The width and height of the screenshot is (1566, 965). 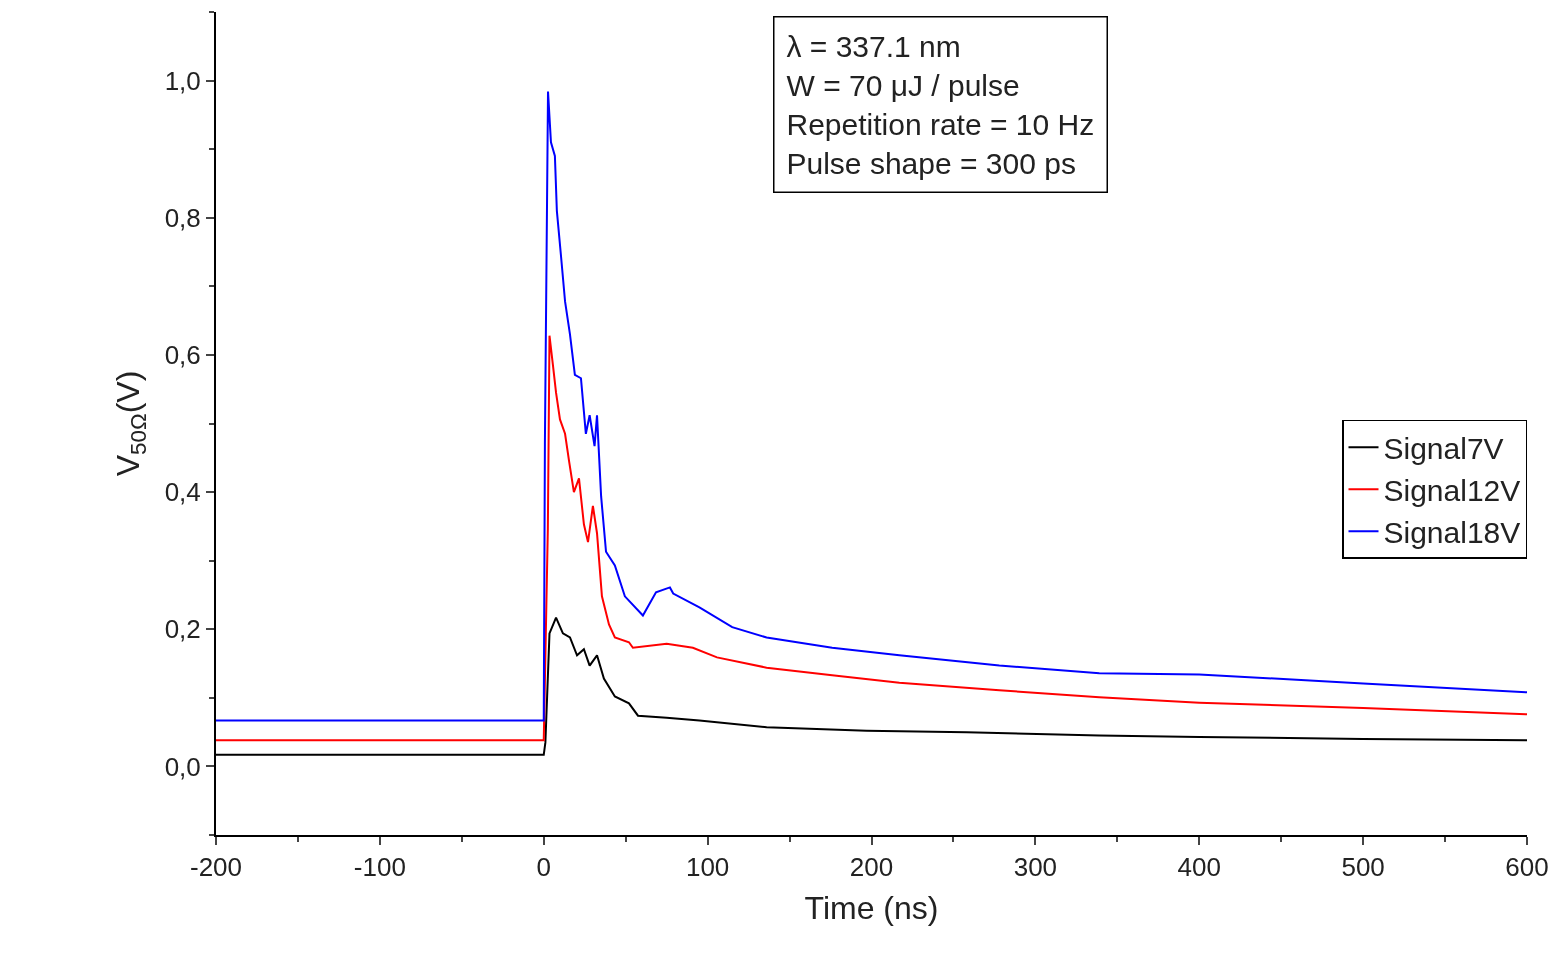 I want to click on y-tick-label: 0,6, so click(x=182, y=355).